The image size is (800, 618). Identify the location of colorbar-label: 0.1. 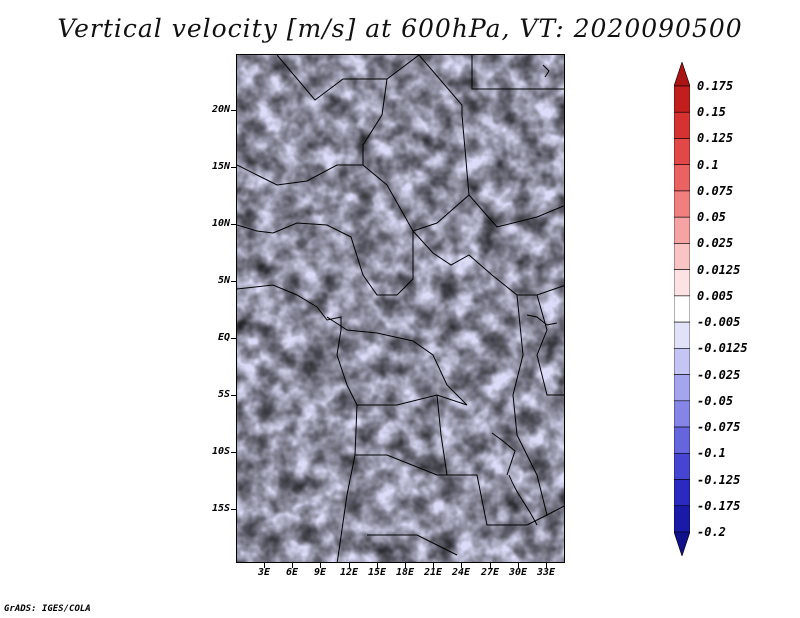
(708, 164).